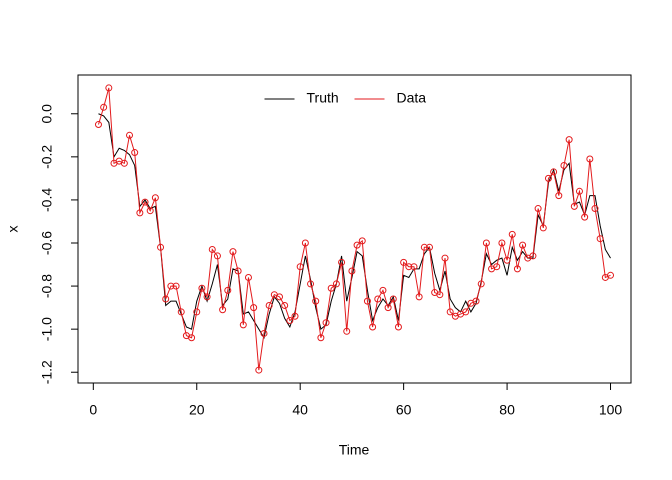 The height and width of the screenshot is (480, 672). What do you see at coordinates (507, 410) in the screenshot?
I see `x-tick-label: 80` at bounding box center [507, 410].